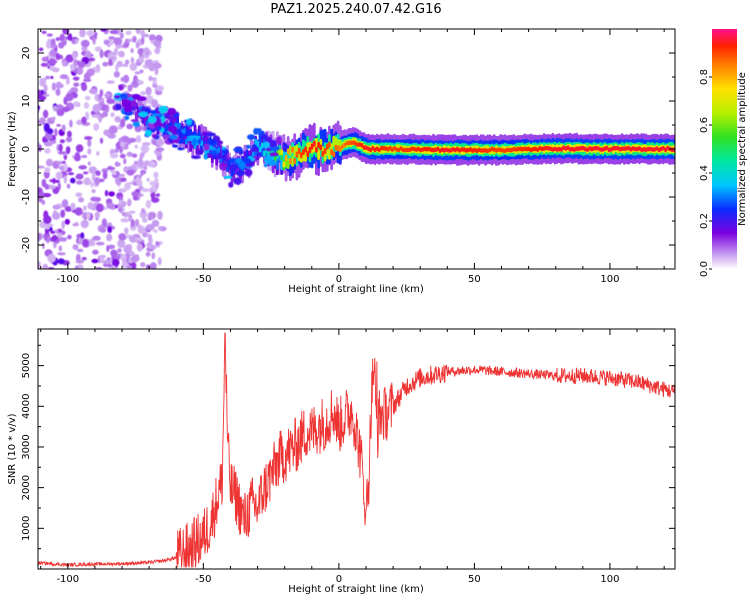  Describe the element at coordinates (742, 149) in the screenshot. I see `colorbar-label: Normalized spectral amplitude` at that location.